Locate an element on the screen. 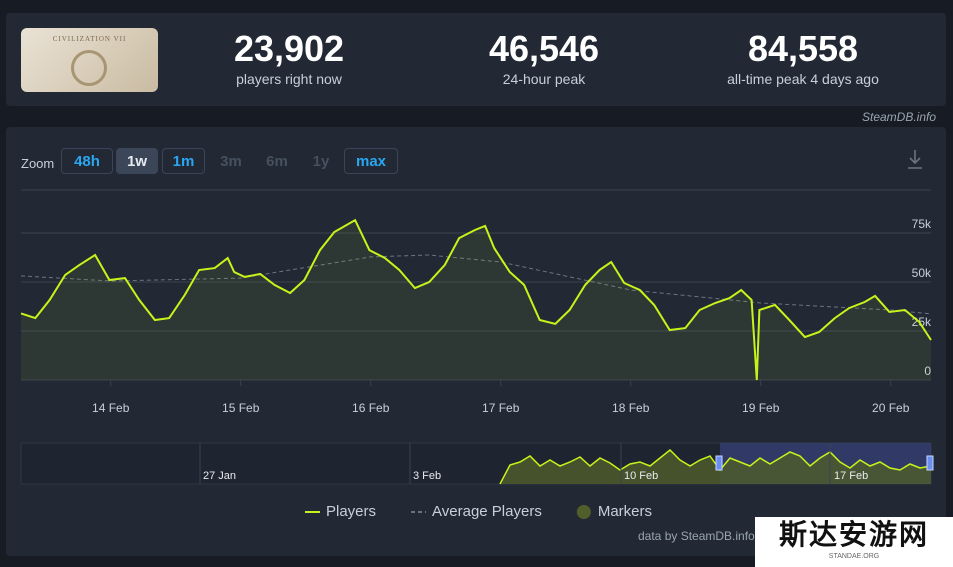  zoom-button: 48h is located at coordinates (87, 161).